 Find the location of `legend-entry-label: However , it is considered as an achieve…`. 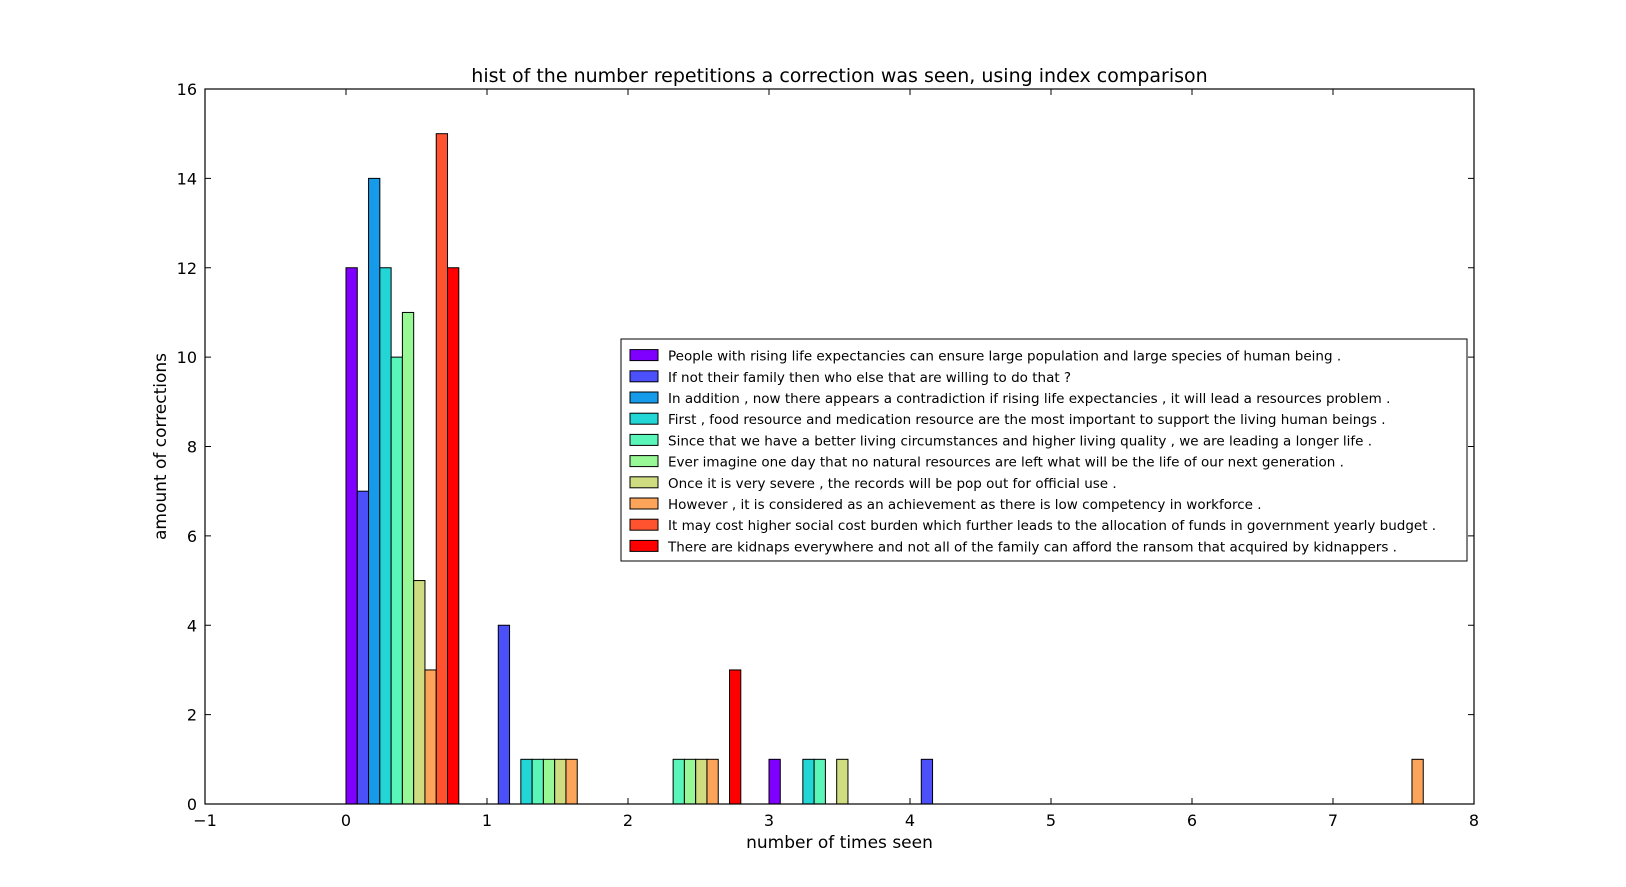

legend-entry-label: However , it is considered as an achieve… is located at coordinates (965, 505).